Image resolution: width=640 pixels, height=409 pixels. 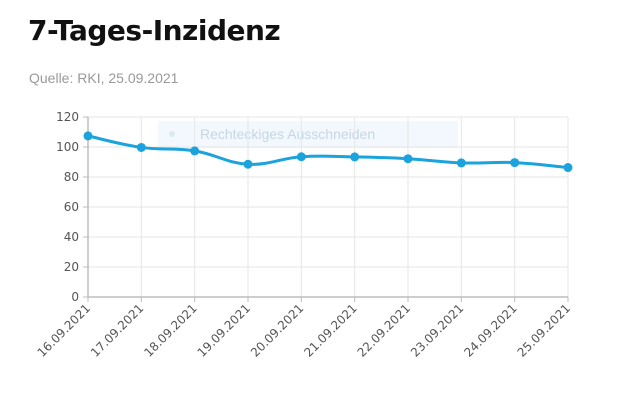 I want to click on x-tick-label: 25.09.2021, so click(x=544, y=330).